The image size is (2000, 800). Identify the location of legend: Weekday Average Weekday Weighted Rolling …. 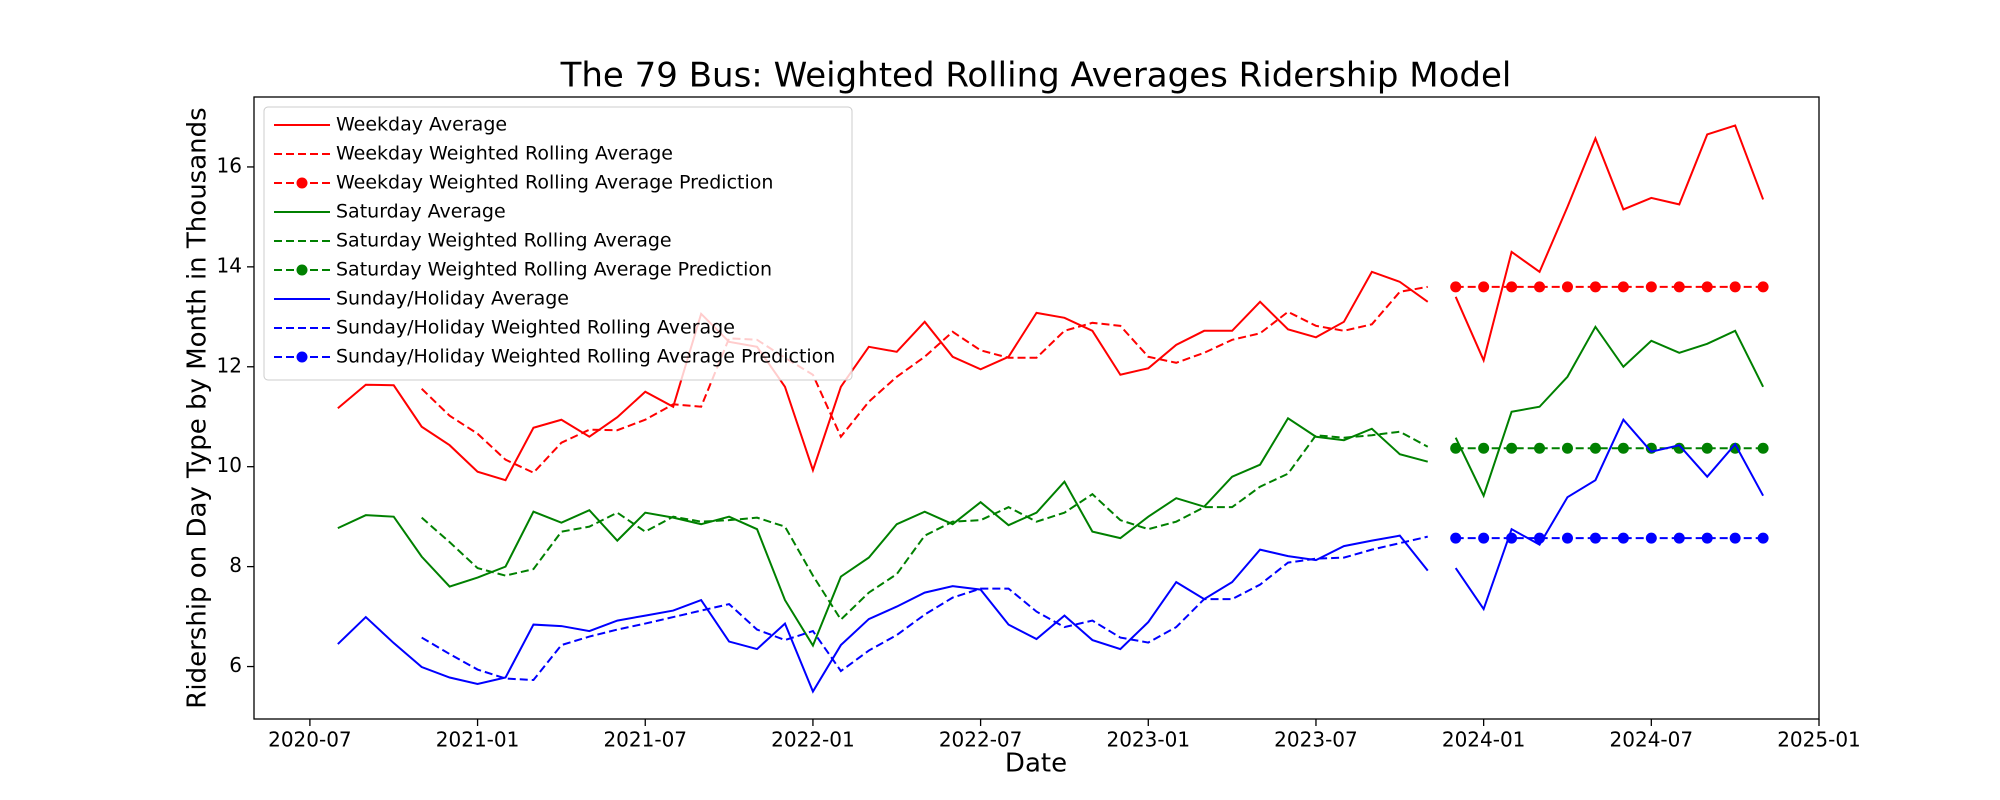
(558, 243).